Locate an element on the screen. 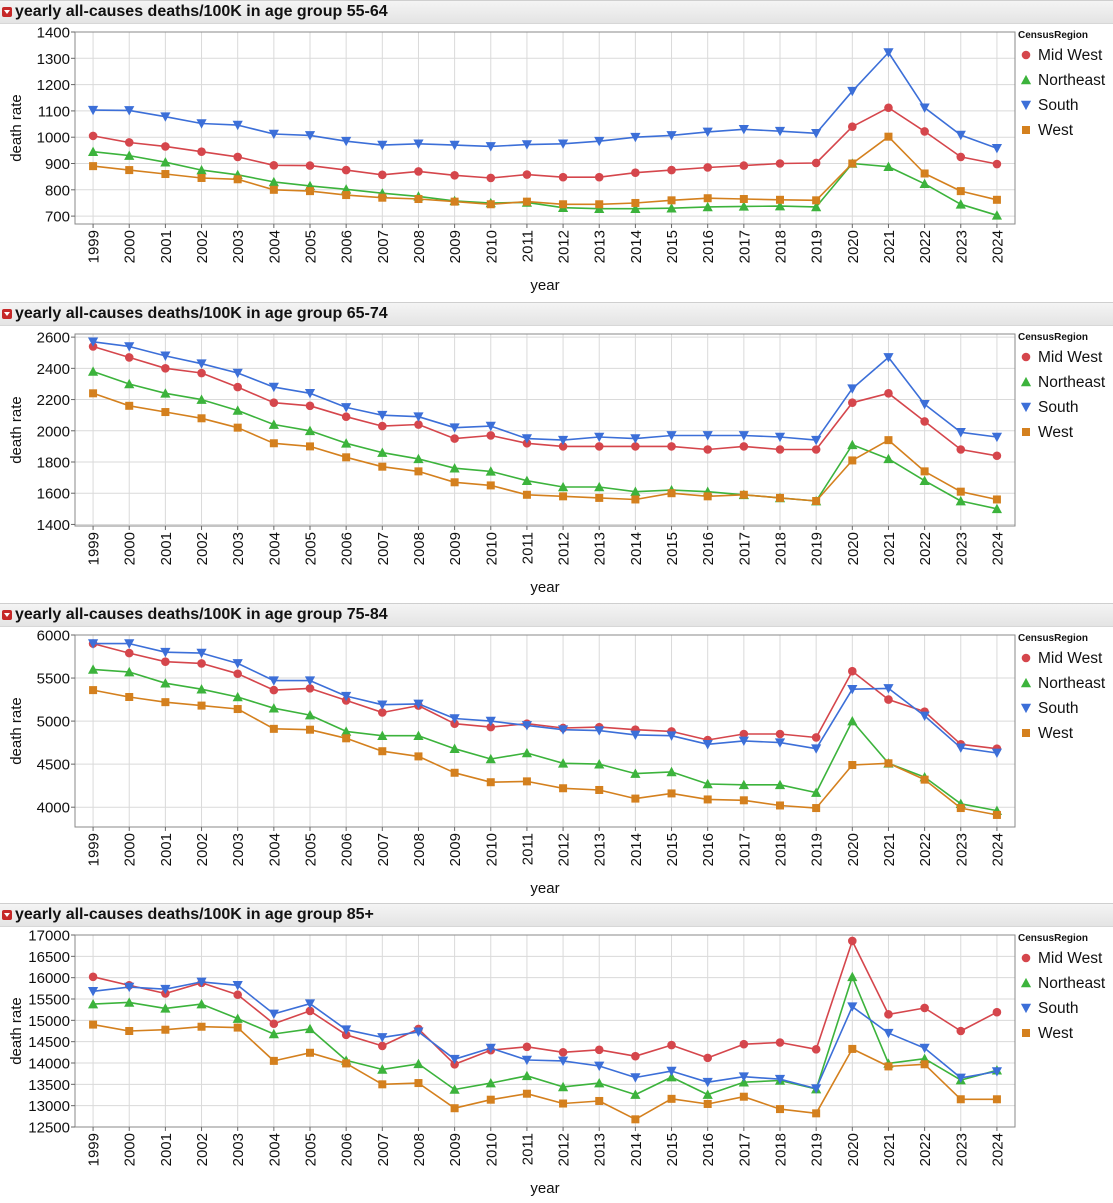 This screenshot has width=1113, height=1203. x-tick-label: 2016 is located at coordinates (708, 548).